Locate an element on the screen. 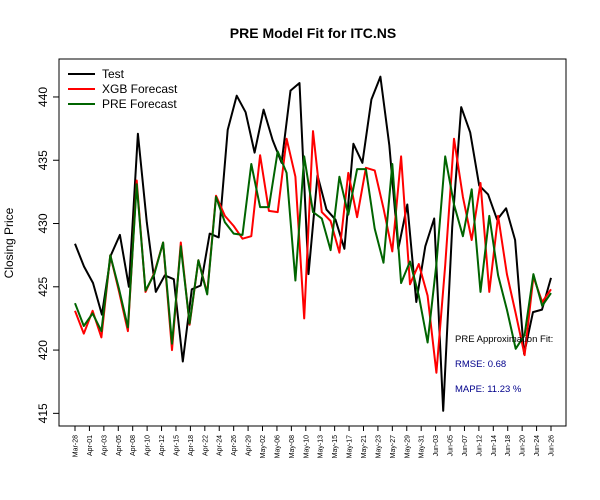  x-tick-label: May-10 is located at coordinates (306, 446).